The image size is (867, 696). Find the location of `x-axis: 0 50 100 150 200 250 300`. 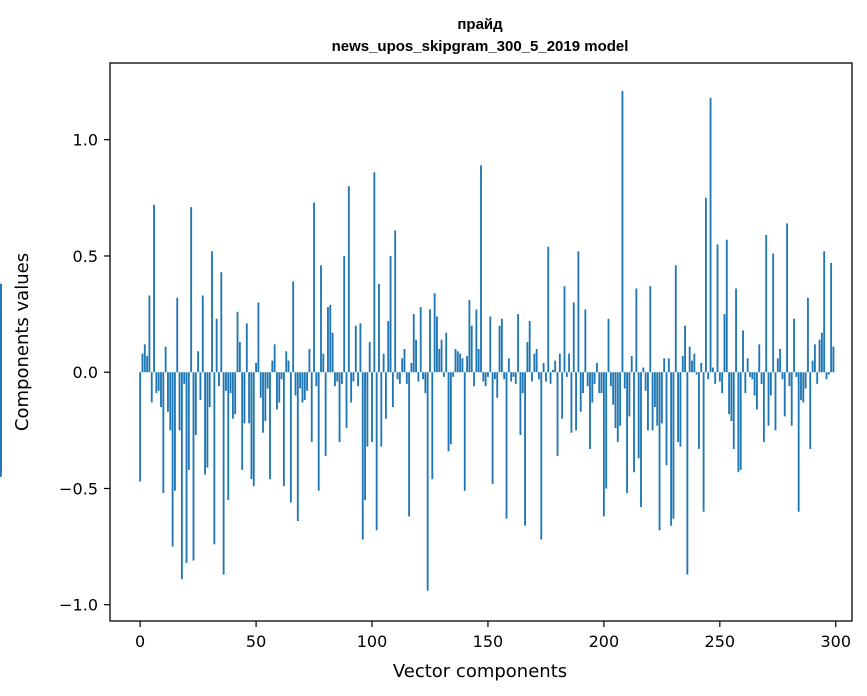

x-axis: 0 50 100 150 200 250 300 is located at coordinates (493, 636).